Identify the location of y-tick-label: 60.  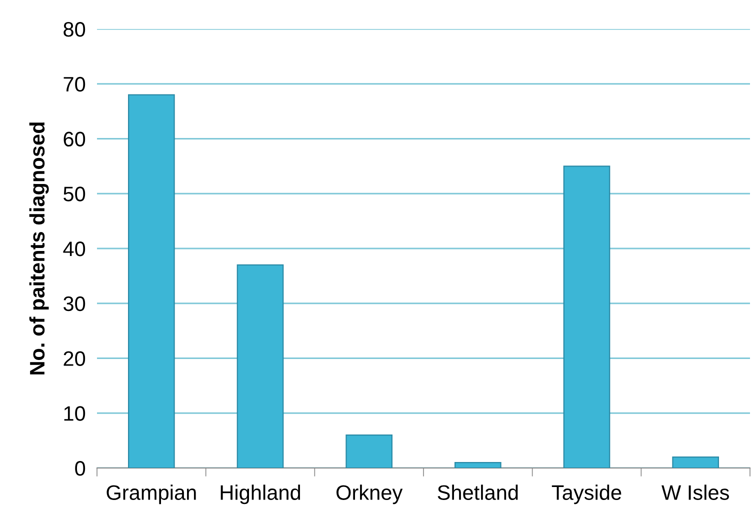
(75, 139).